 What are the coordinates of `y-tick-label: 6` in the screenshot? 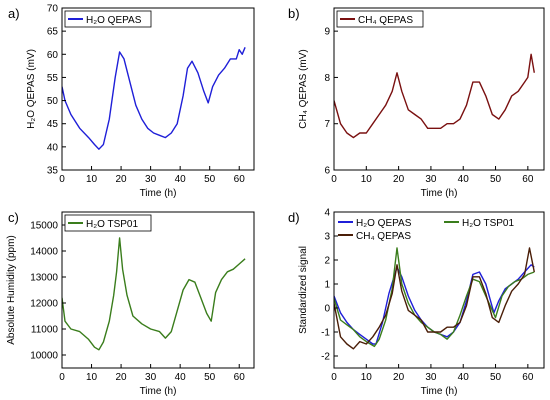 It's located at (327, 171).